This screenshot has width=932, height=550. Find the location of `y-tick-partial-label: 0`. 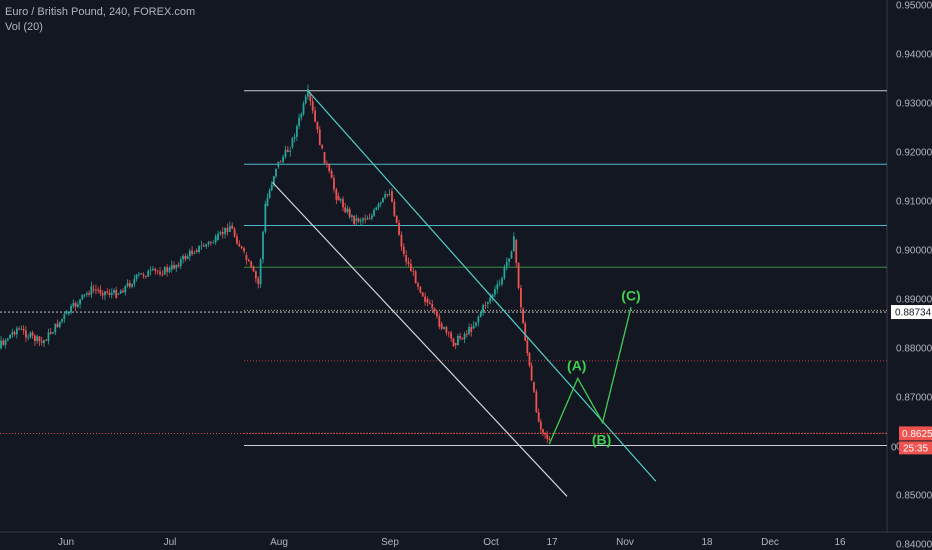

y-tick-partial-label: 0 is located at coordinates (894, 447).